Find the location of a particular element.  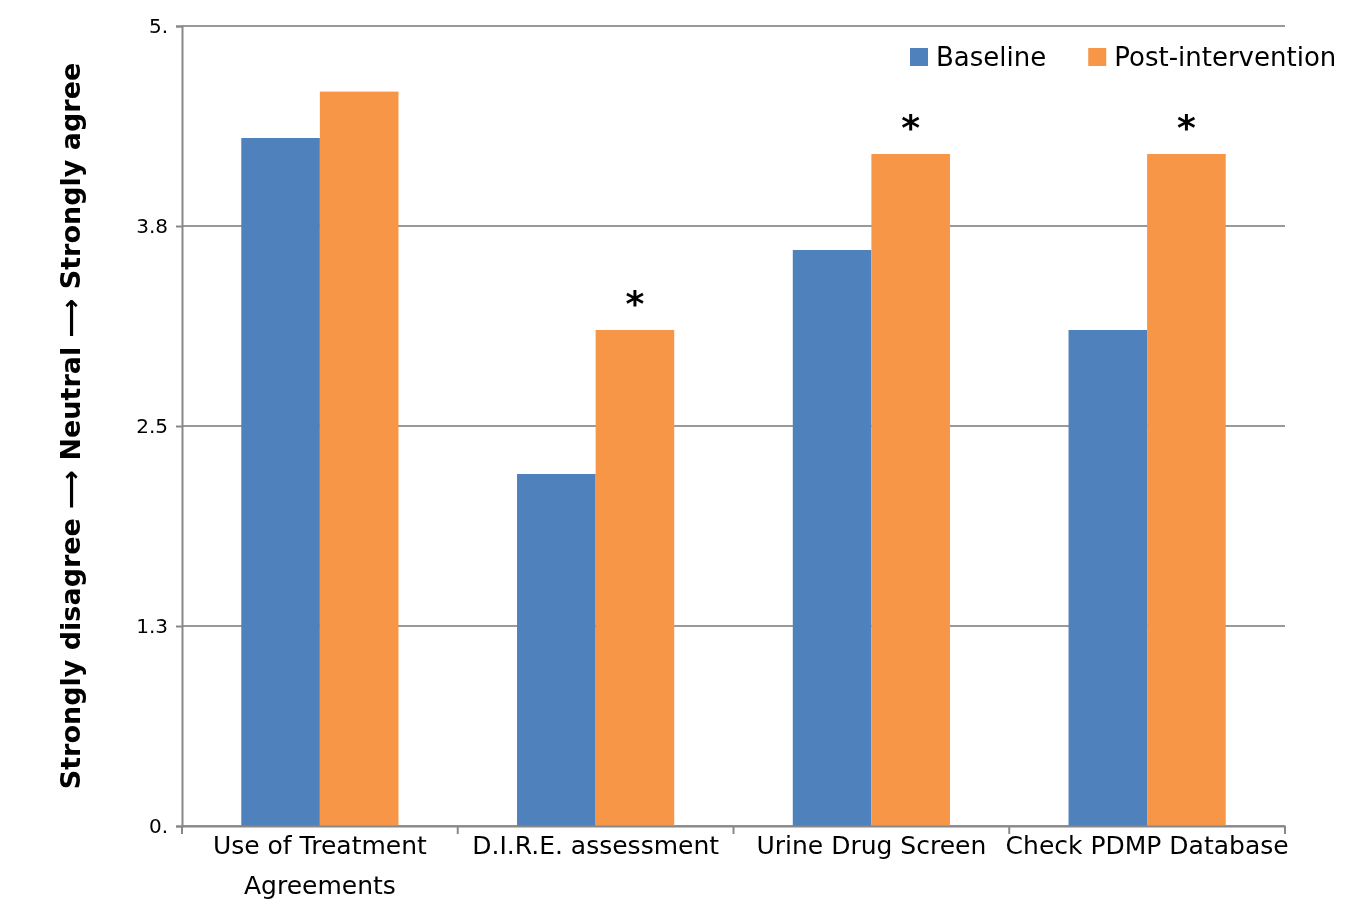

y-tick-label: 5. is located at coordinates (158, 25).